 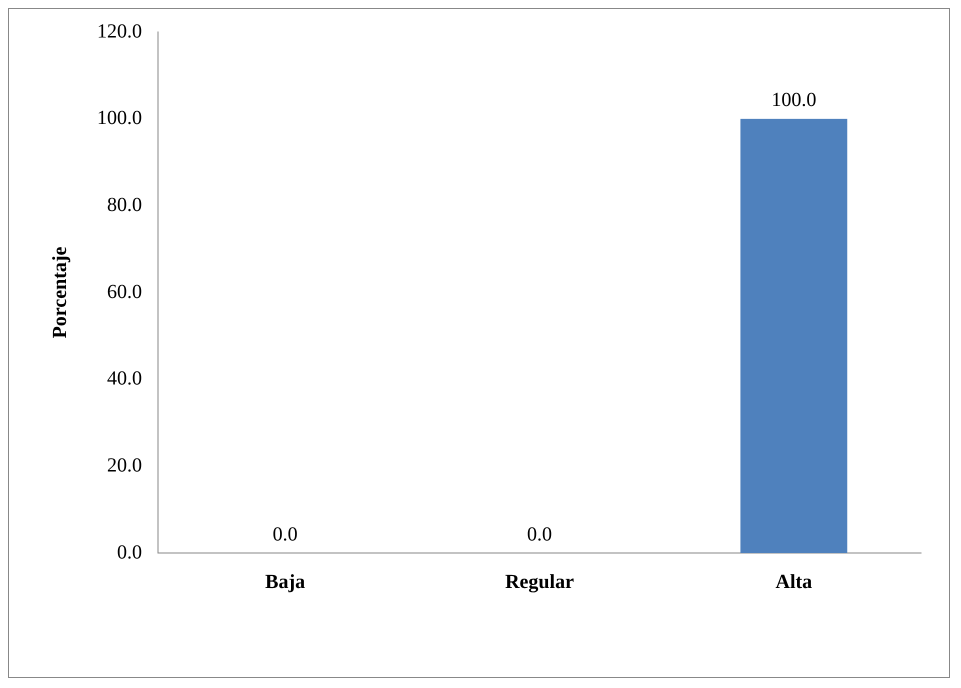 I want to click on y-axis-title: Porcentaje, so click(x=60, y=292).